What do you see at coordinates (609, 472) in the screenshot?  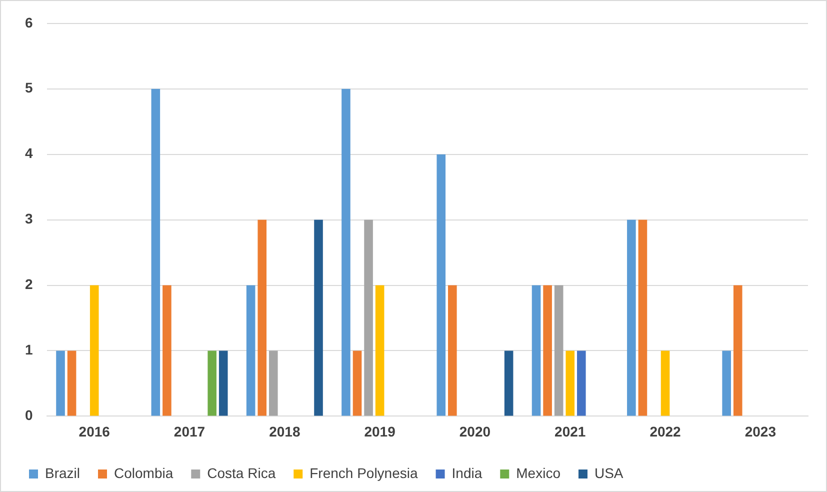 I see `legend-label: USA` at bounding box center [609, 472].